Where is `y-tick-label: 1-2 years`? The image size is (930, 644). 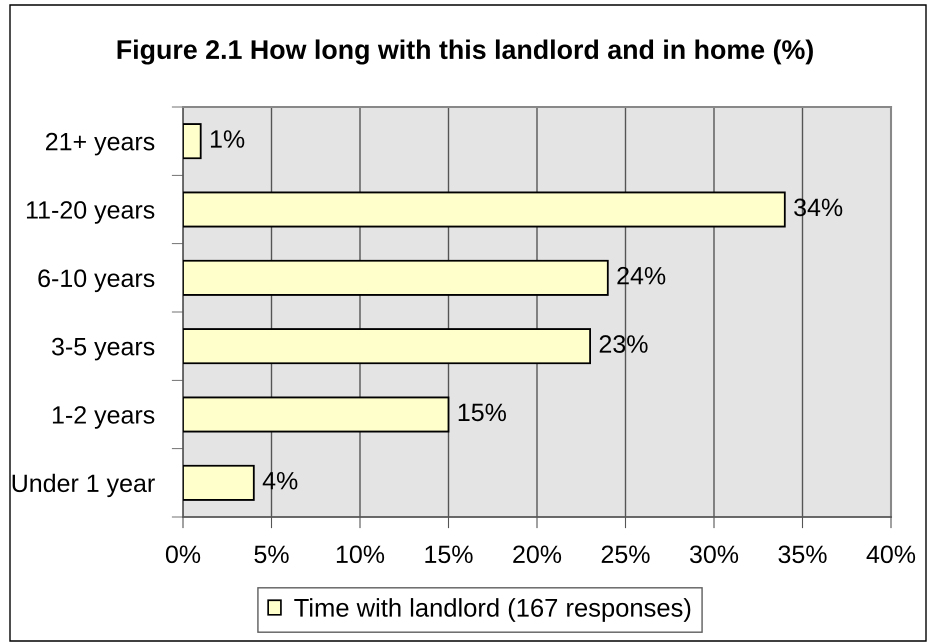
y-tick-label: 1-2 years is located at coordinates (103, 417).